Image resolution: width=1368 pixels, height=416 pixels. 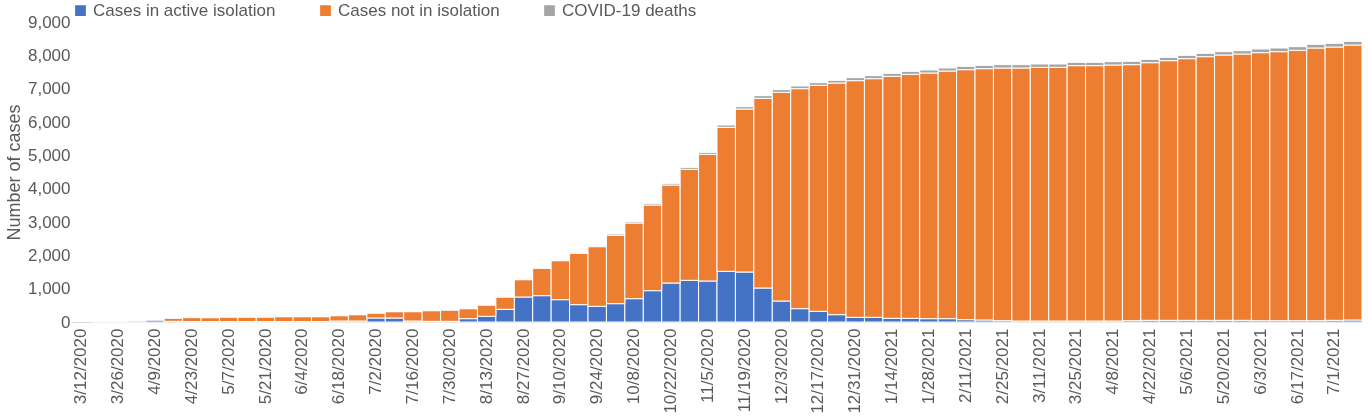 What do you see at coordinates (1076, 366) in the screenshot?
I see `x-tick-label: 3/25/2021` at bounding box center [1076, 366].